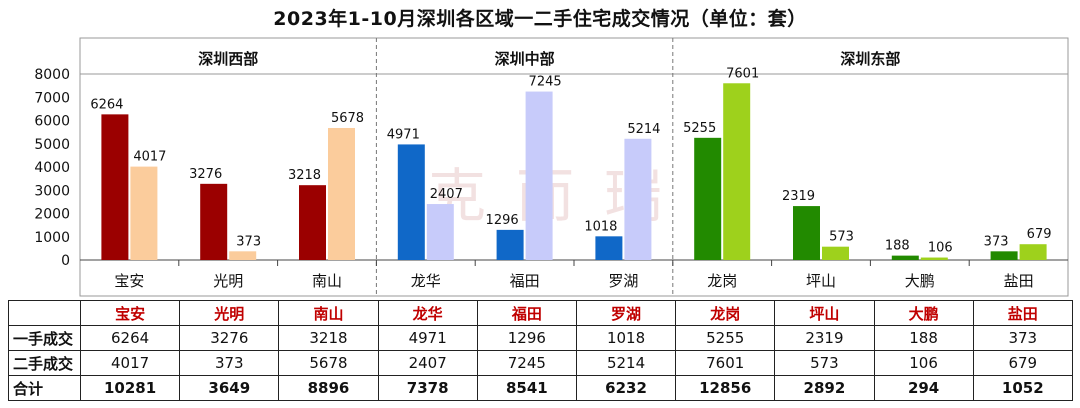 This screenshot has width=1080, height=408. What do you see at coordinates (742, 73) in the screenshot?
I see `data-label: 7601` at bounding box center [742, 73].